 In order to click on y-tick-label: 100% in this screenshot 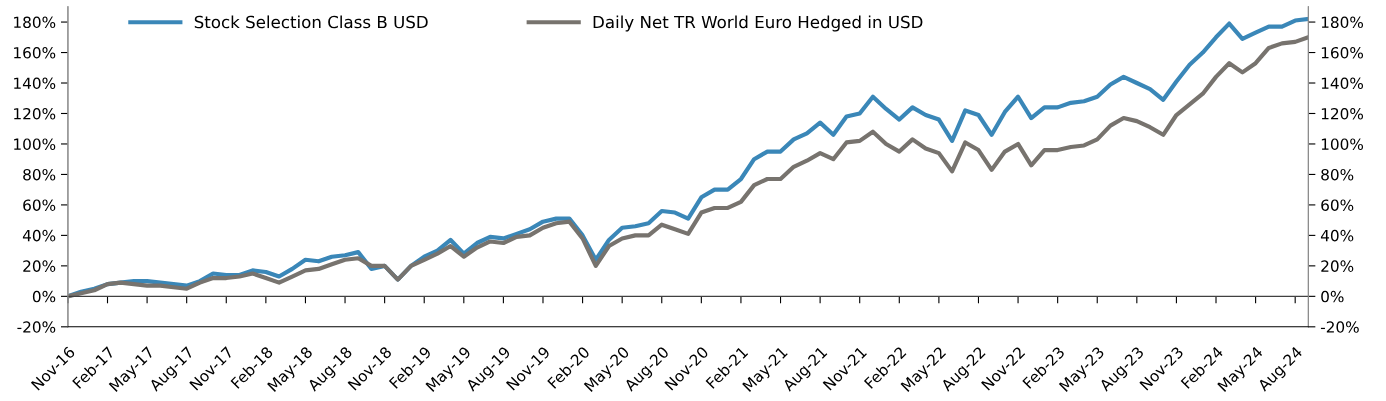, I will do `click(35, 144)`.